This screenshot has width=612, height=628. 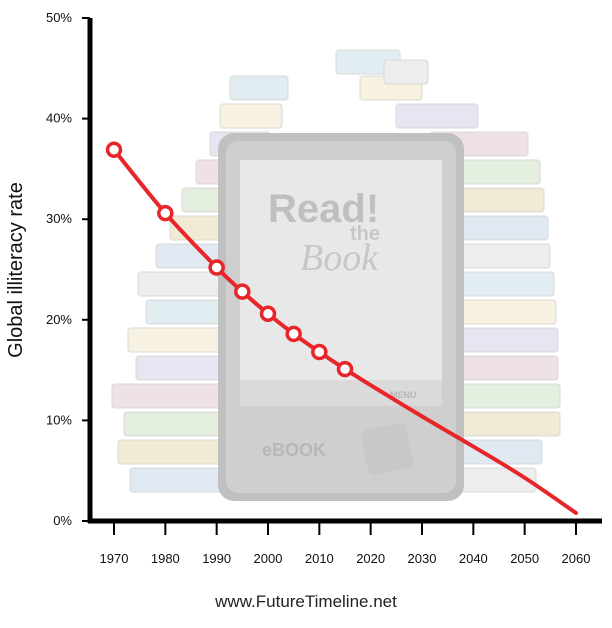 I want to click on ereader-menu-label: MENU, so click(x=403, y=395).